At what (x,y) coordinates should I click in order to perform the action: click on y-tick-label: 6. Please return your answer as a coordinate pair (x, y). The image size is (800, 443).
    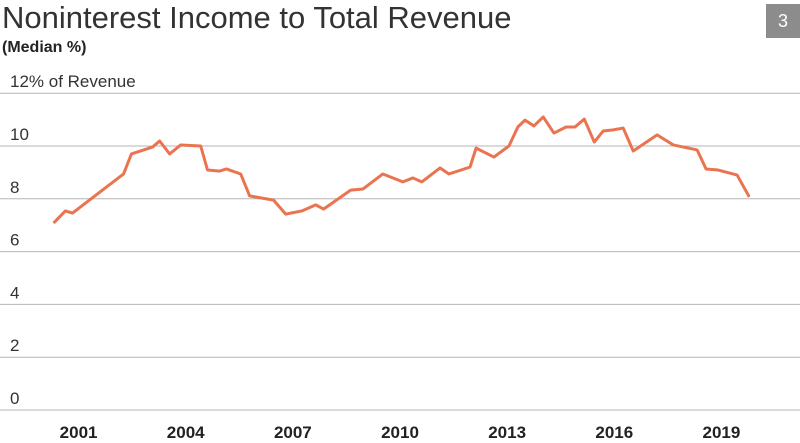
    Looking at the image, I should click on (14, 240).